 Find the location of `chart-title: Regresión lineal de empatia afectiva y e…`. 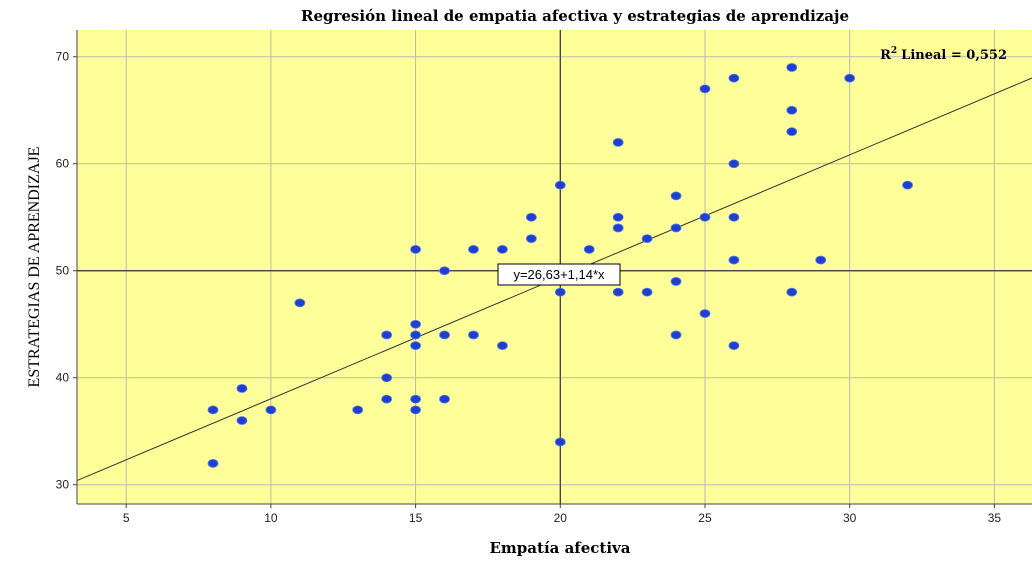

chart-title: Regresión lineal de empatia afectiva y e… is located at coordinates (575, 16).